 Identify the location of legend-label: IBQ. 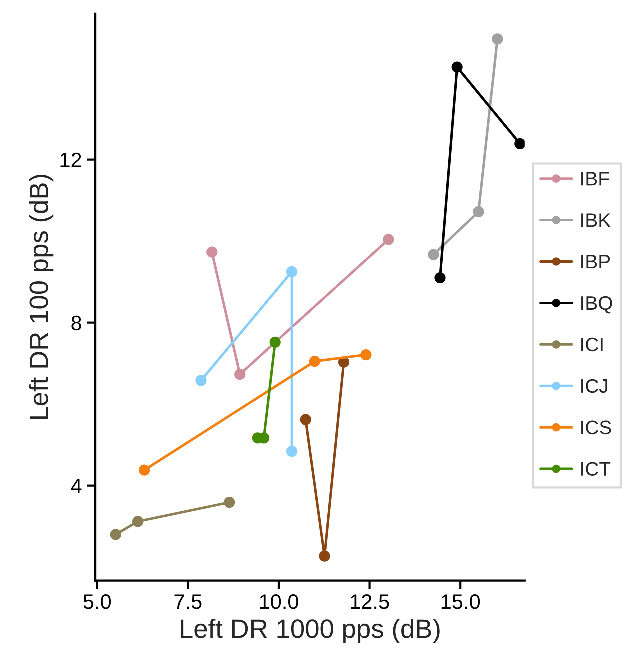
(597, 305).